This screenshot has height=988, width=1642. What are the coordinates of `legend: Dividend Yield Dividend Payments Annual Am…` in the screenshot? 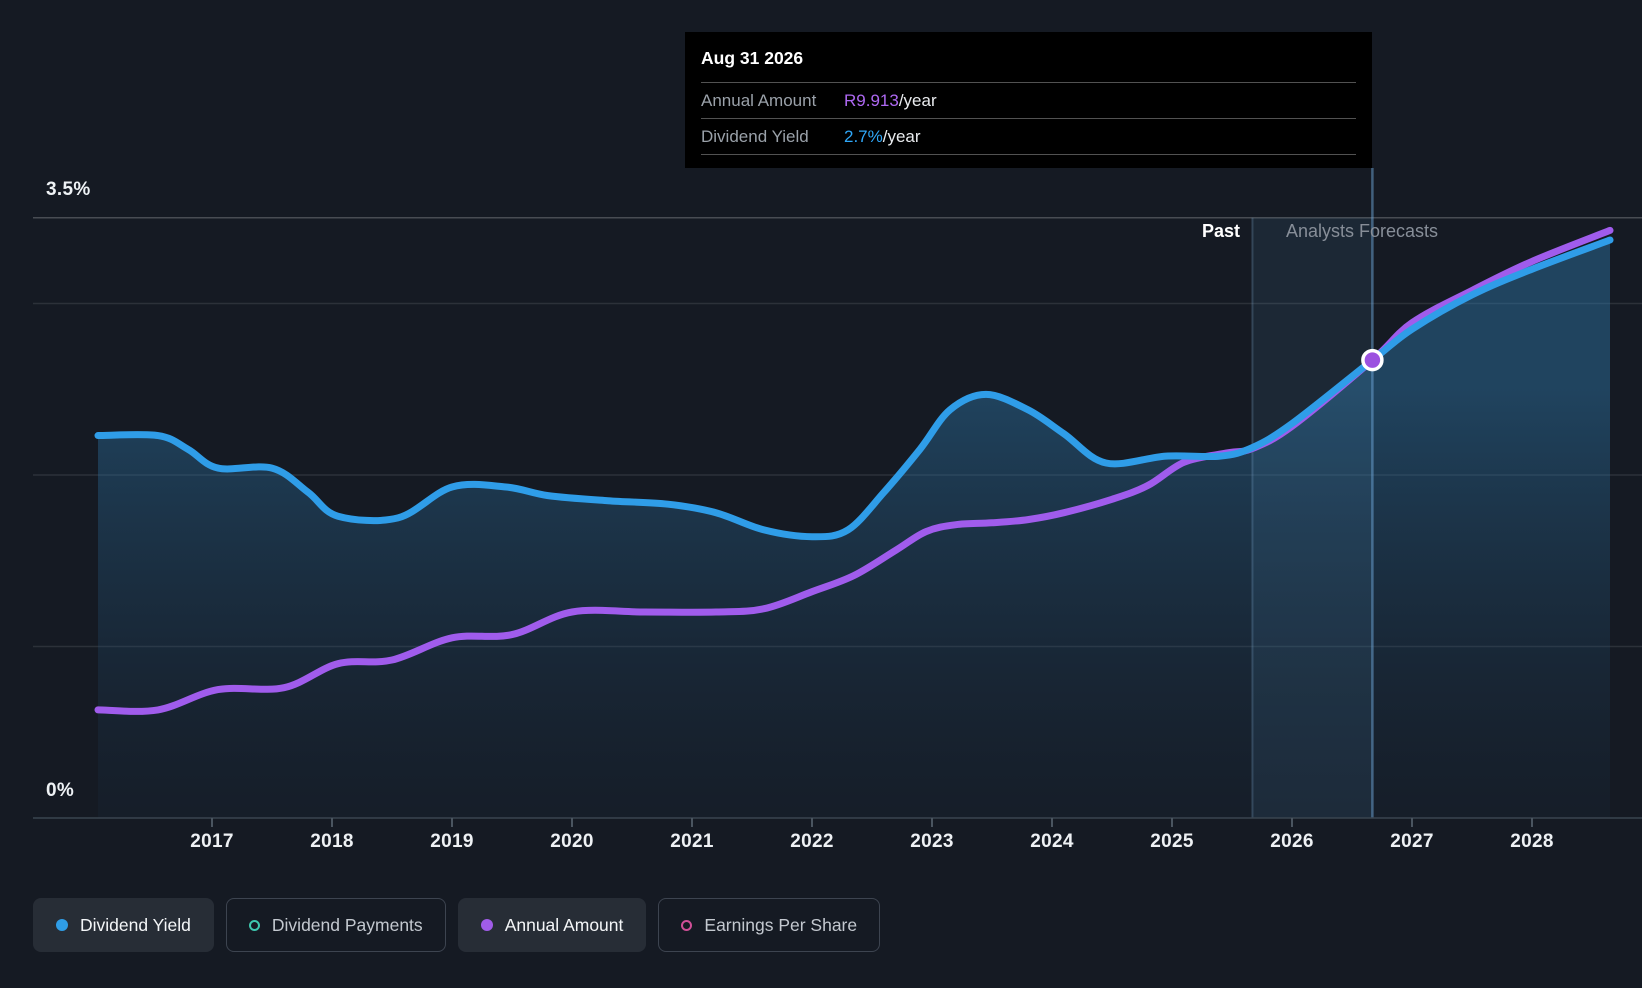 It's located at (457, 925).